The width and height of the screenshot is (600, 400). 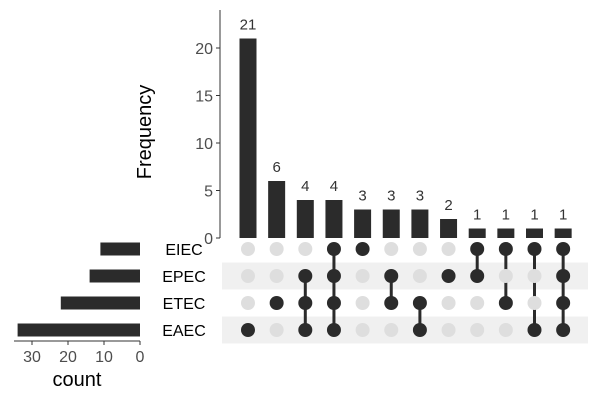 I want to click on x-axis-label: count, so click(x=77, y=380).